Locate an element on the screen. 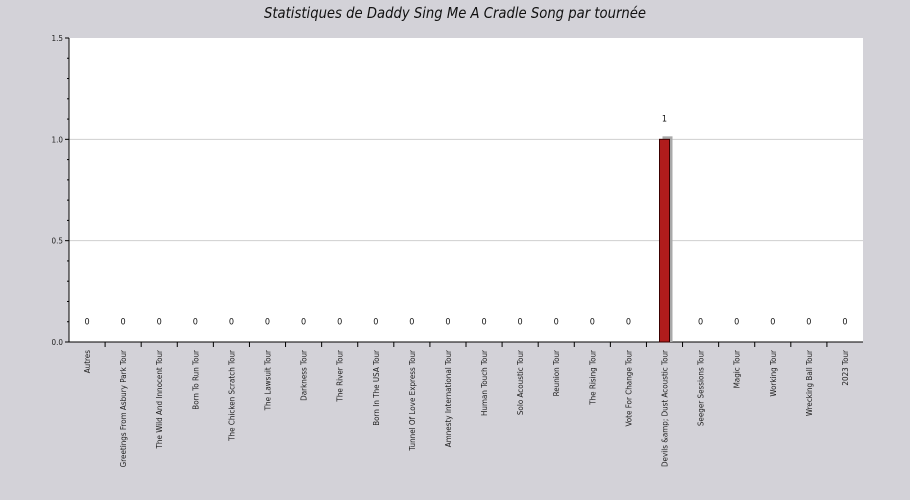  x-tick-label: Solo Acoustic Tour is located at coordinates (520, 382).